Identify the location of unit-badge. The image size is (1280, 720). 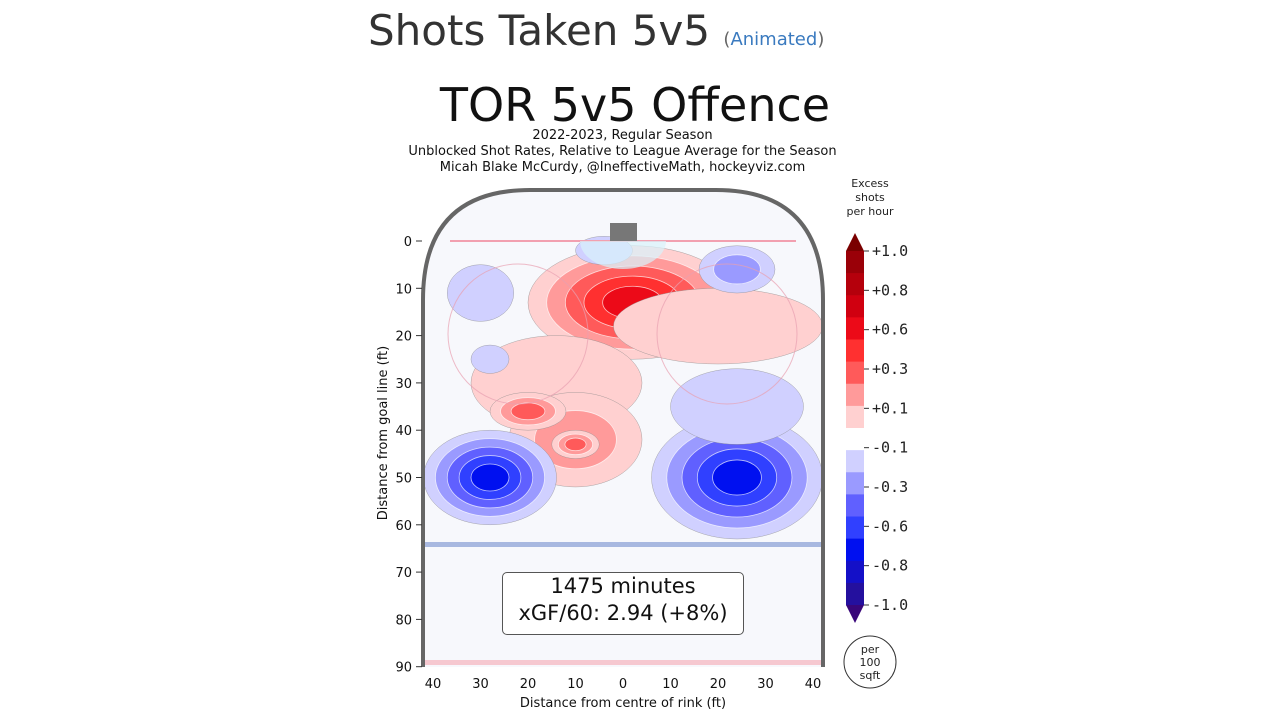
(870, 662).